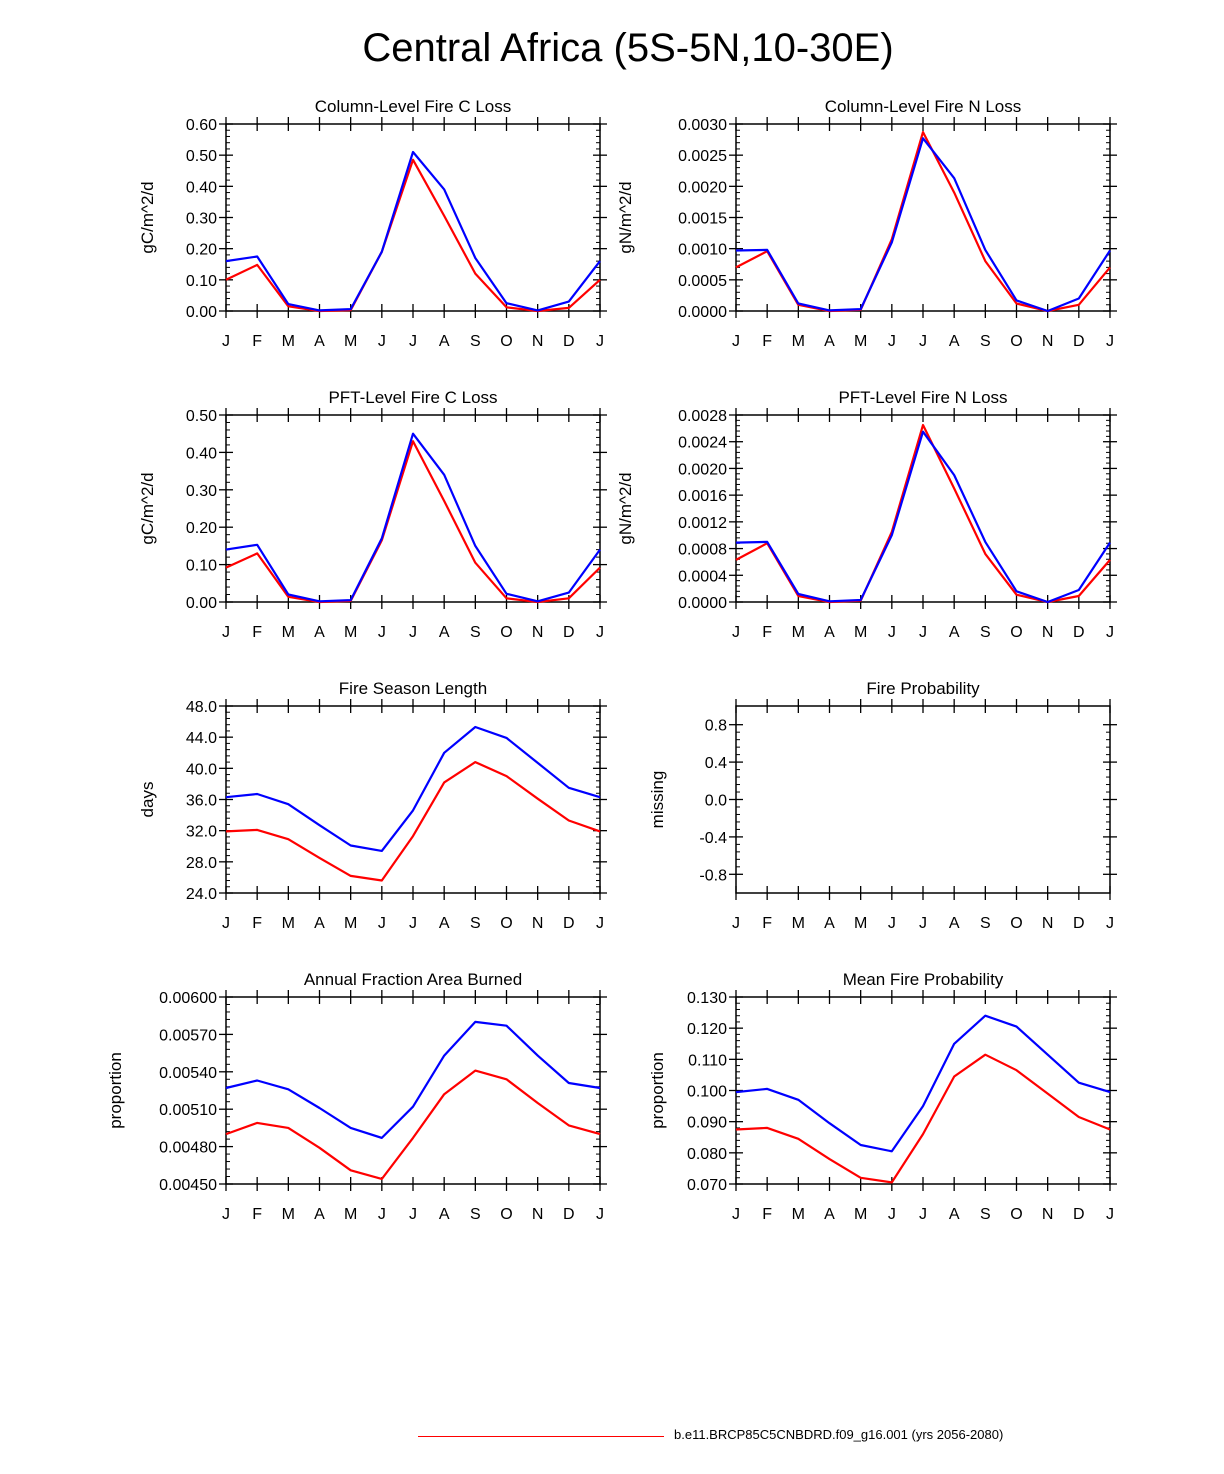 The width and height of the screenshot is (1224, 1474). I want to click on y-tick-label: 44.0, so click(201, 738).